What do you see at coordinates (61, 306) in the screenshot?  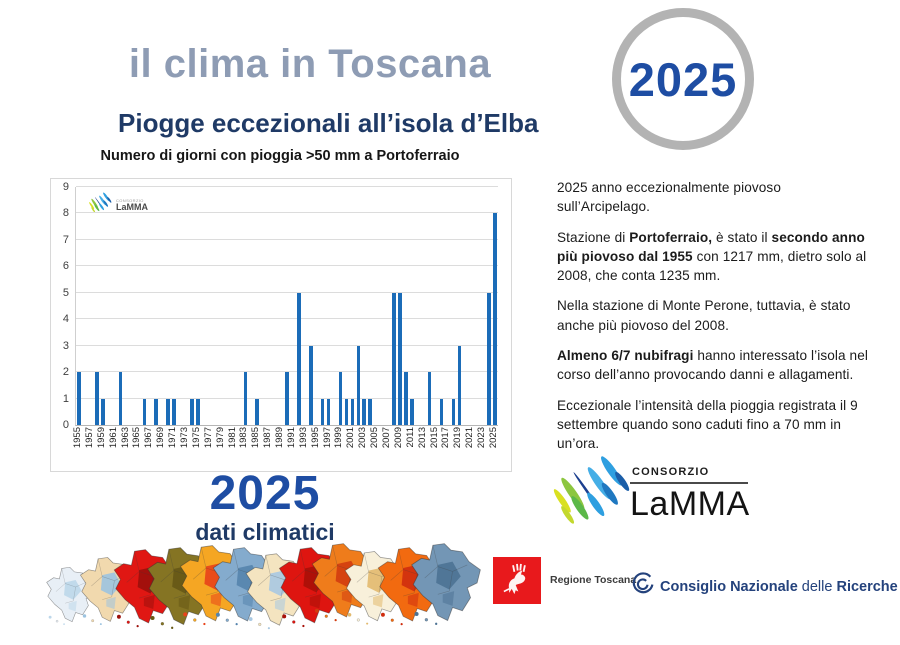 I see `y-axis-labels: 0 1 2 3 4 5 6 7 8 9` at bounding box center [61, 306].